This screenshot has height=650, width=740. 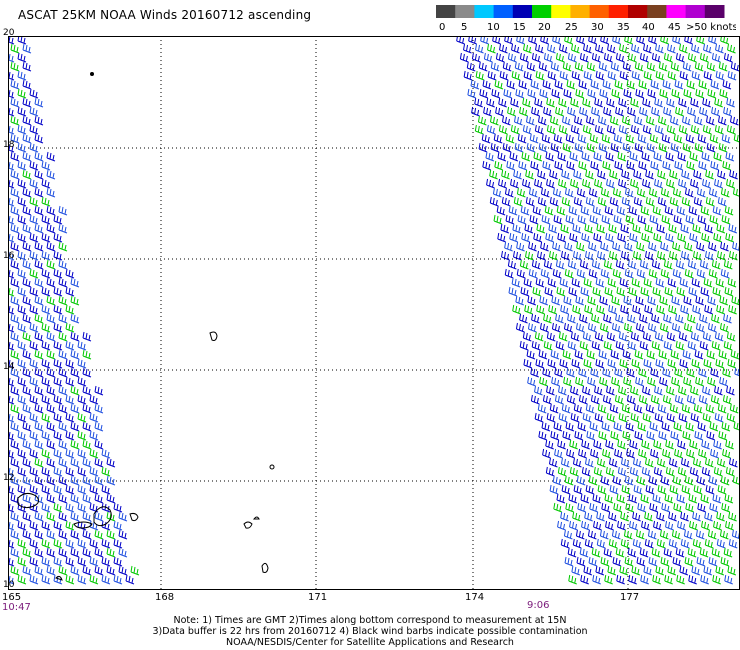 I want to click on island-outline, so click(x=134, y=517).